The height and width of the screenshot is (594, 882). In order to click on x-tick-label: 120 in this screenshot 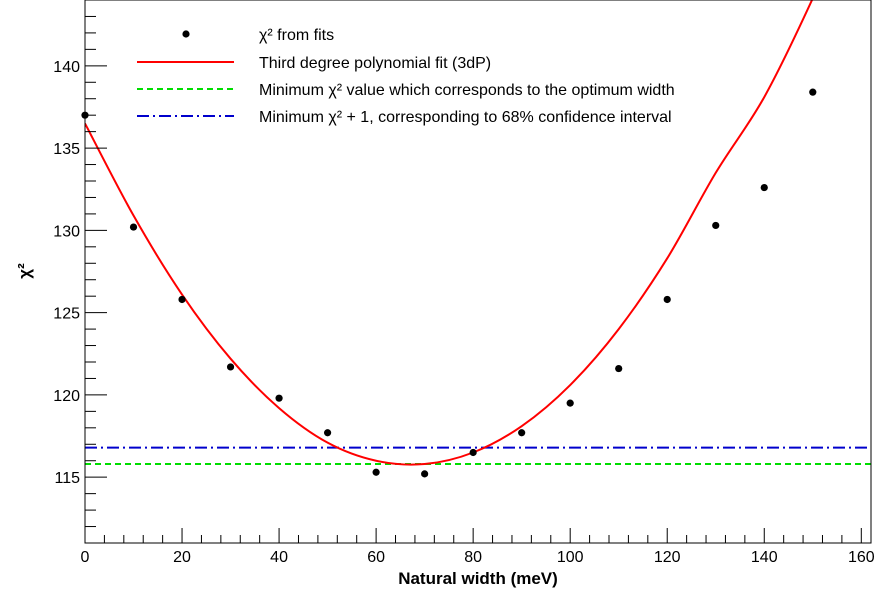, I will do `click(667, 557)`.